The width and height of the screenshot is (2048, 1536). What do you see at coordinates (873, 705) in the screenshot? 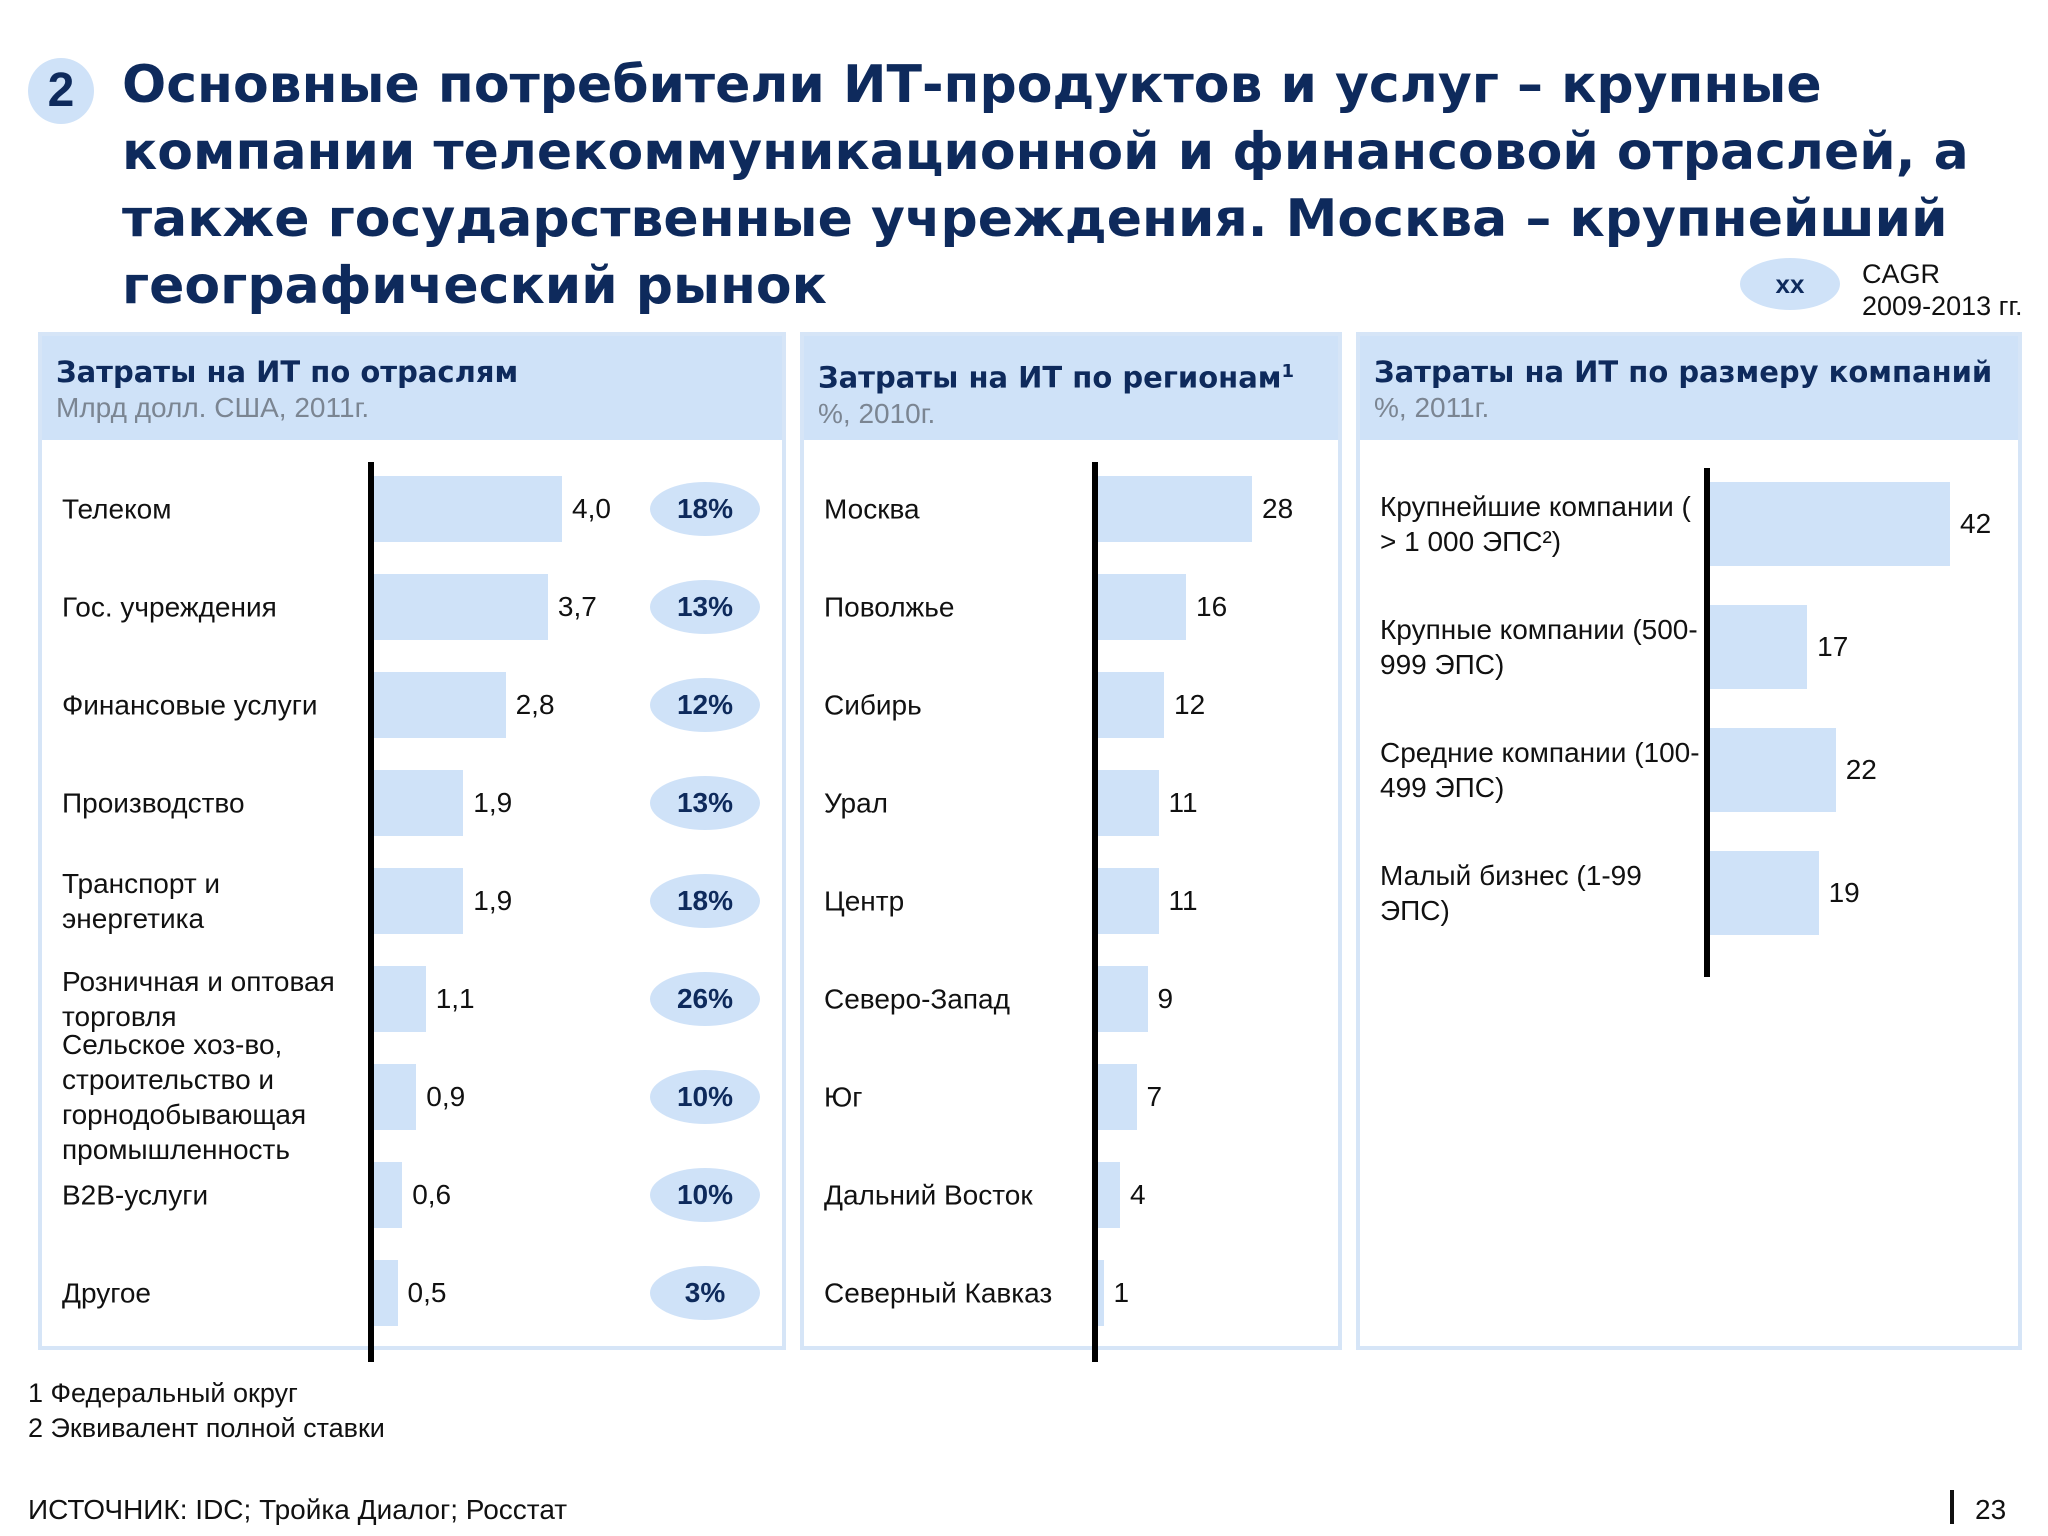
I see `category-label: Сибирь` at bounding box center [873, 705].